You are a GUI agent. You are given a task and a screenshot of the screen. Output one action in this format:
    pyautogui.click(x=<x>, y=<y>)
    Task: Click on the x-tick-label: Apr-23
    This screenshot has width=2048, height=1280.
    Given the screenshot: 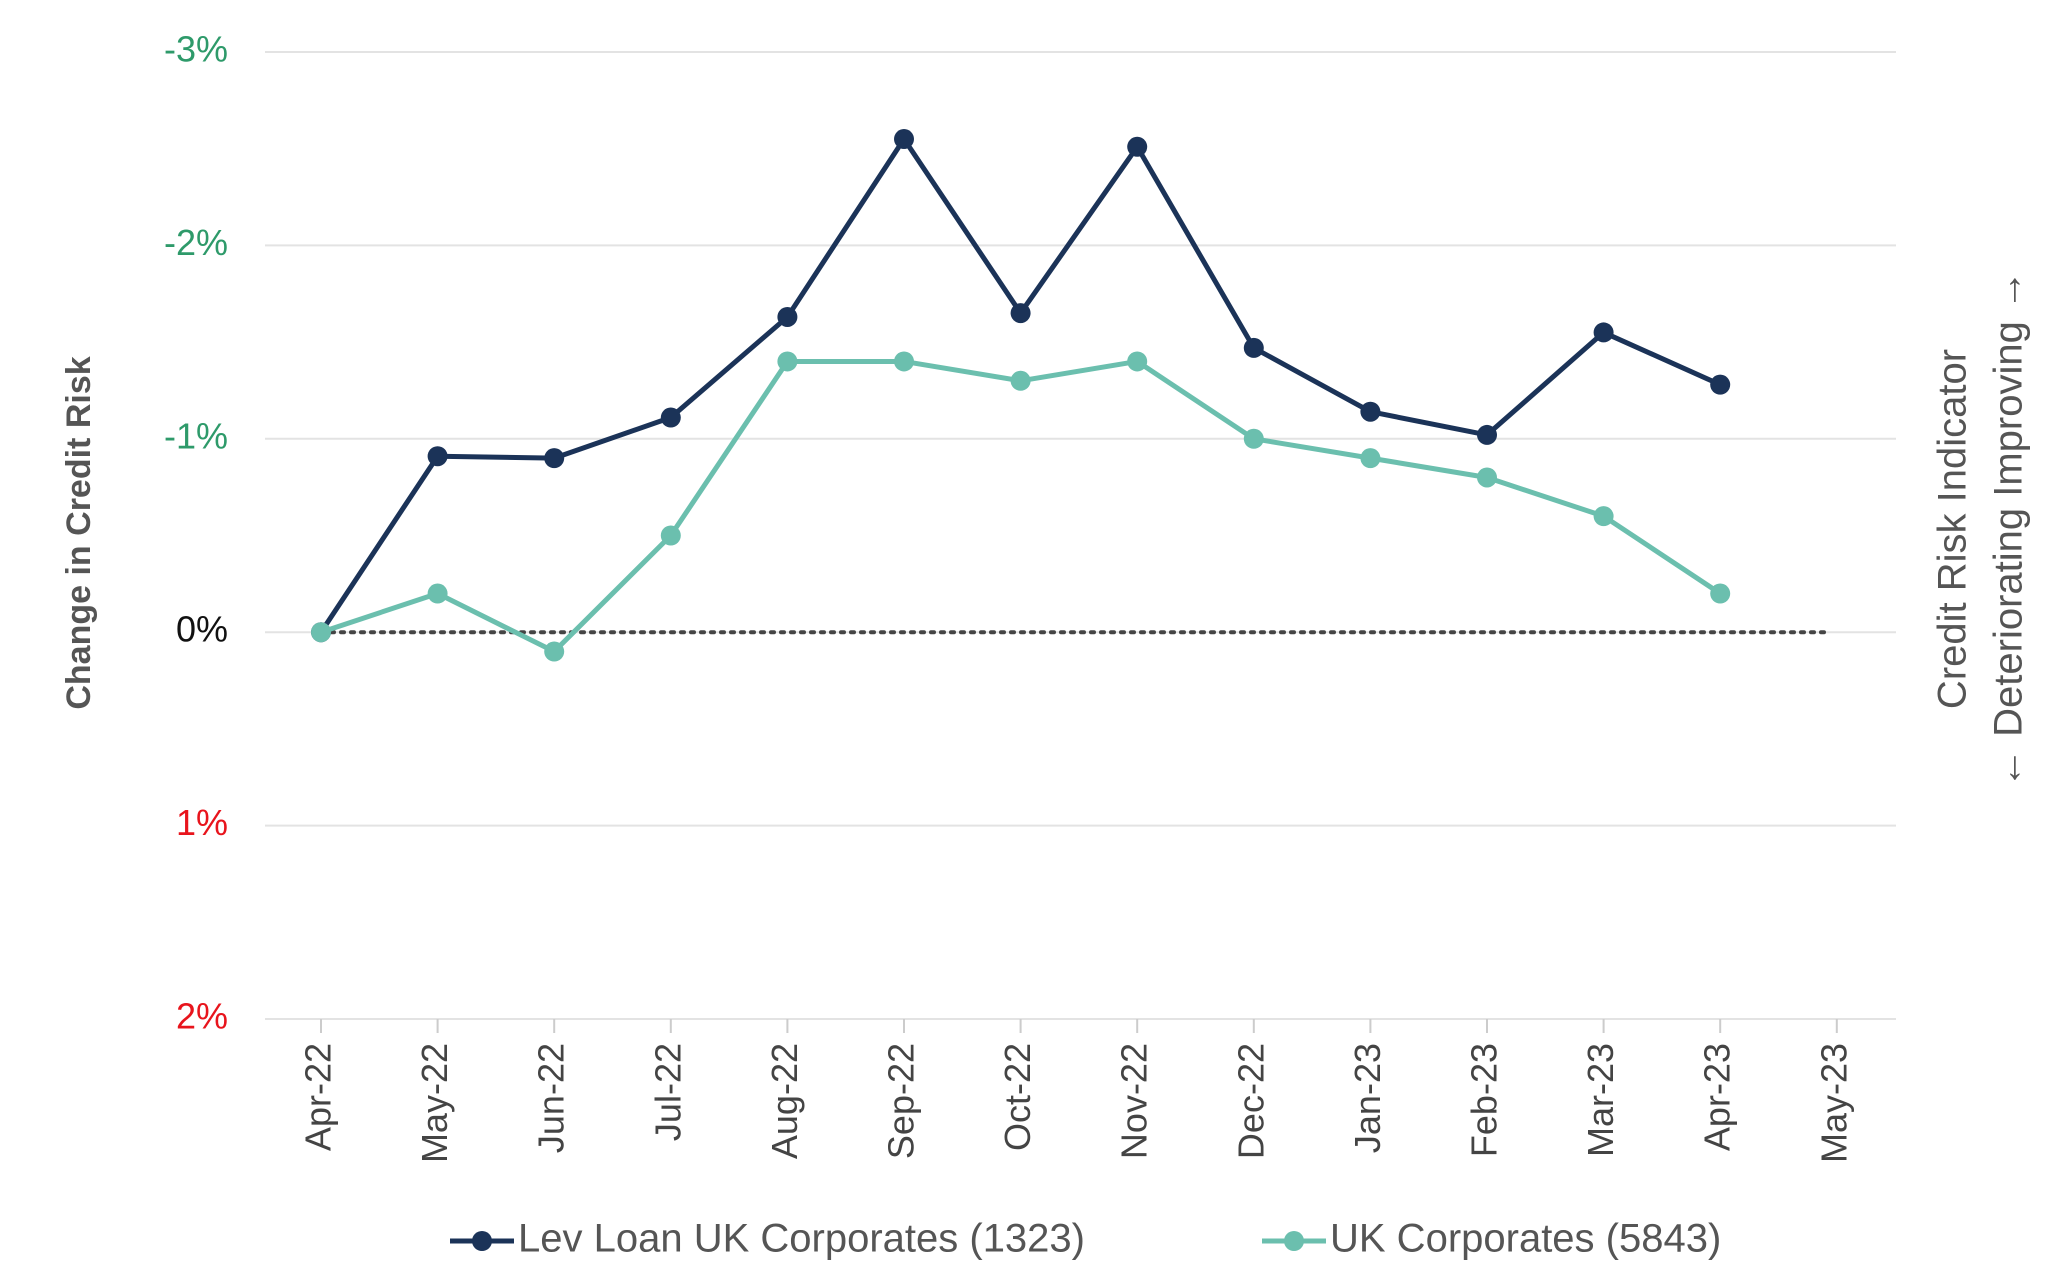 What is the action you would take?
    pyautogui.click(x=1717, y=1097)
    